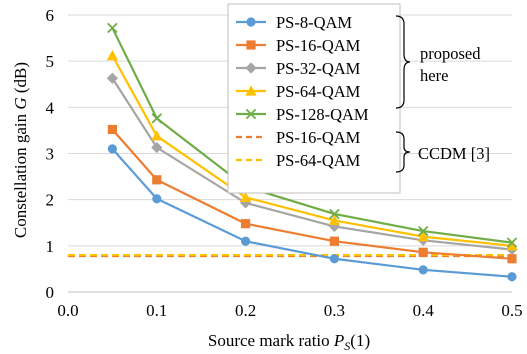 This screenshot has width=527, height=354. Describe the element at coordinates (50, 107) in the screenshot. I see `y-tick-label: 4` at that location.